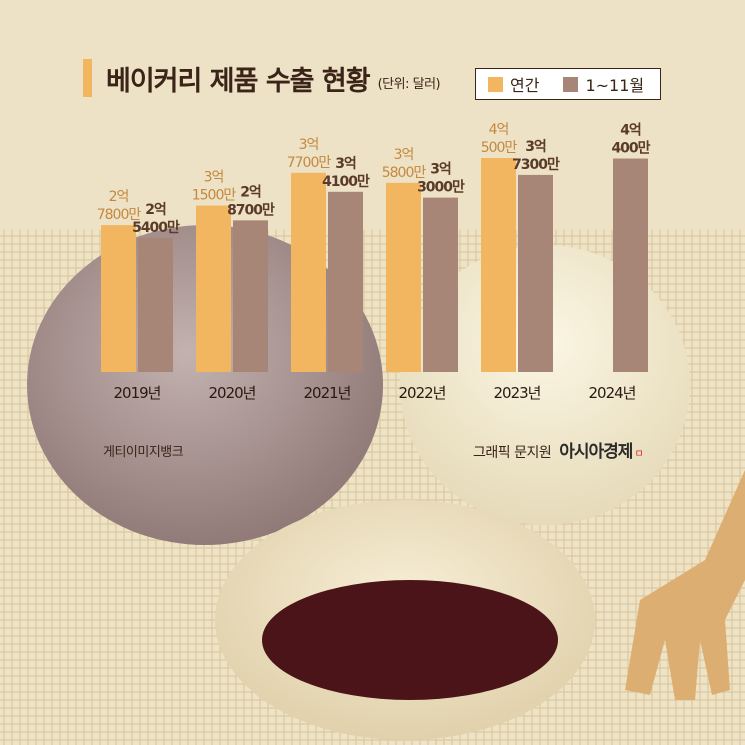 This screenshot has width=745, height=745. I want to click on brand-mark: ㅁ, so click(639, 454).